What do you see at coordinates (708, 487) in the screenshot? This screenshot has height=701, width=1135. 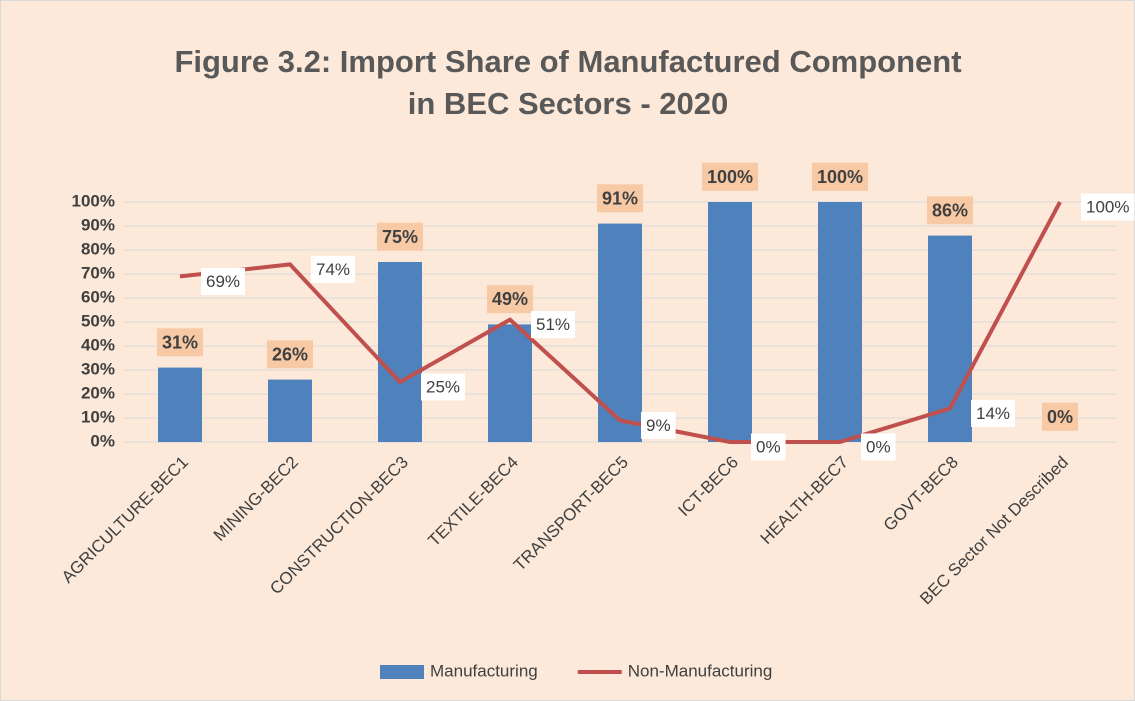 I see `x-tick-label: ICT-BEC6` at bounding box center [708, 487].